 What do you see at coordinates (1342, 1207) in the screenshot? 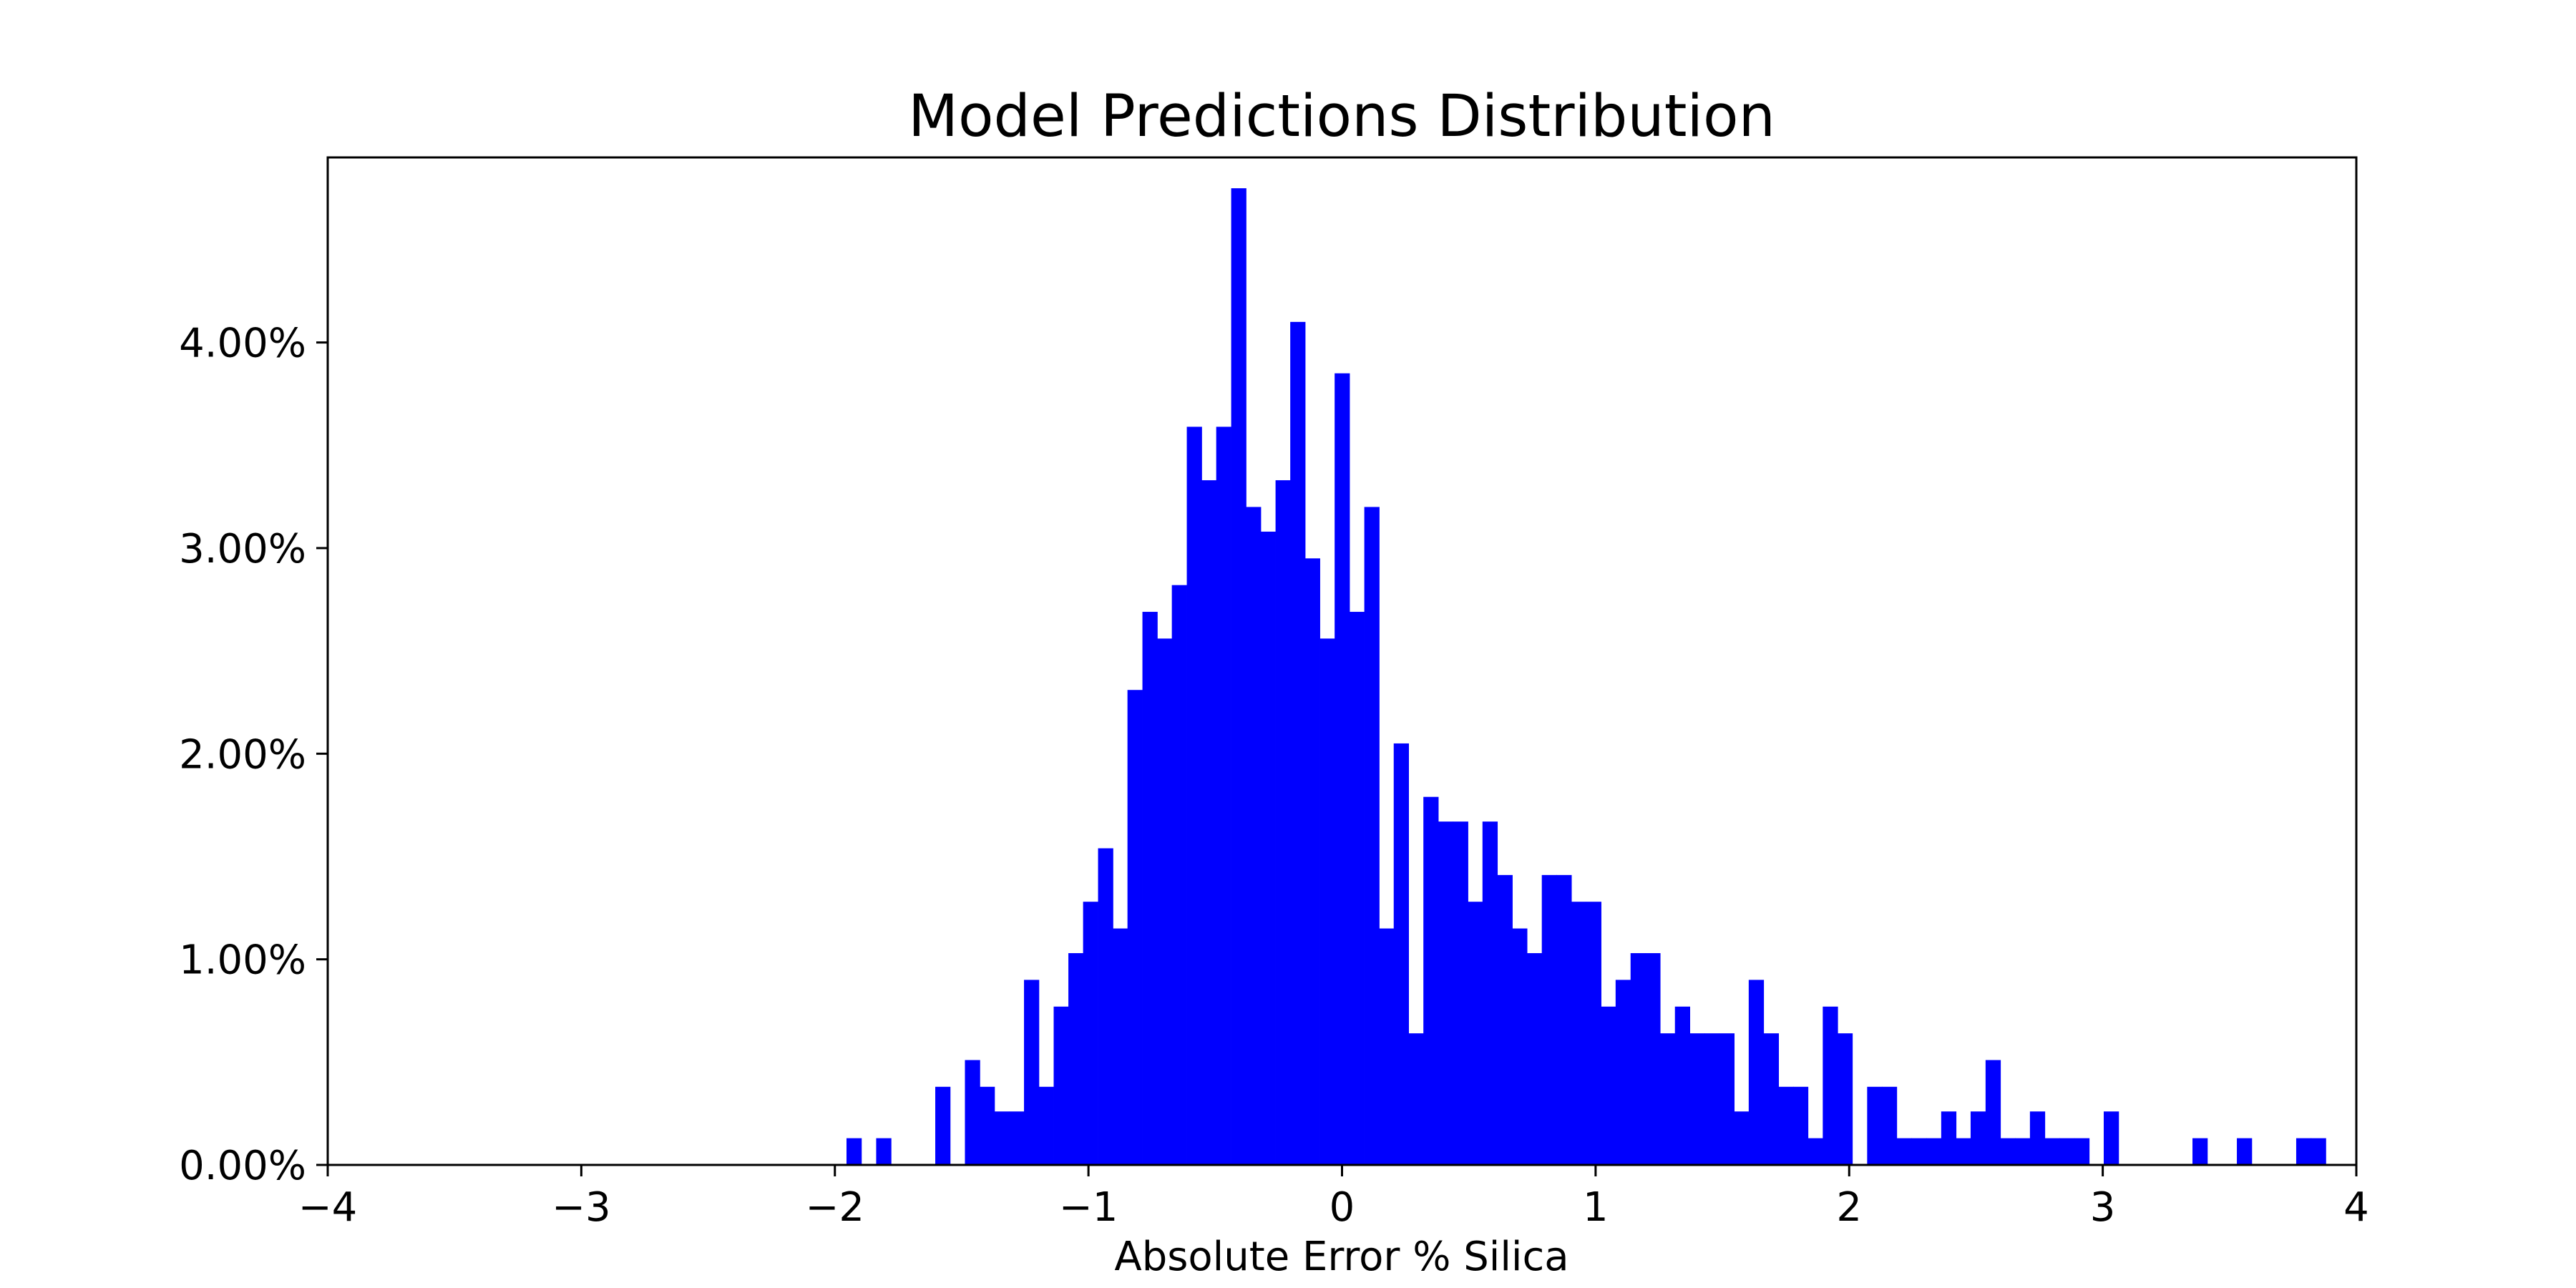
I see `x-tick-label: 0` at bounding box center [1342, 1207].